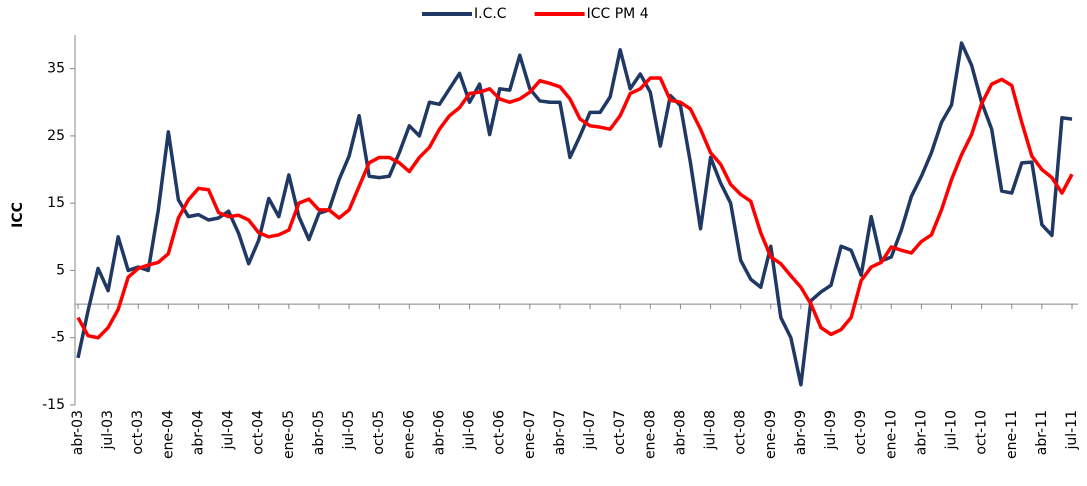 This screenshot has width=1087, height=486. I want to click on x-tick-label: ene-06, so click(409, 434).